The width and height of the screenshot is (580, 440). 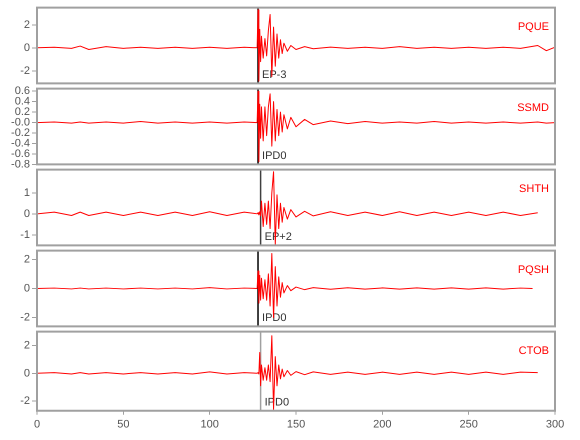 I want to click on y-tick-label: -0.6, so click(x=20, y=154).